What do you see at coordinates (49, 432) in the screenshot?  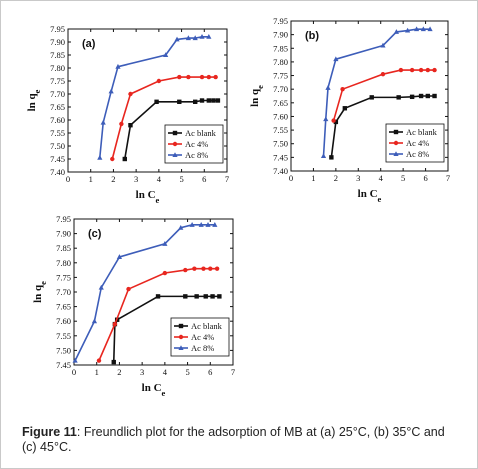 I see `caption-label: Figure 11` at bounding box center [49, 432].